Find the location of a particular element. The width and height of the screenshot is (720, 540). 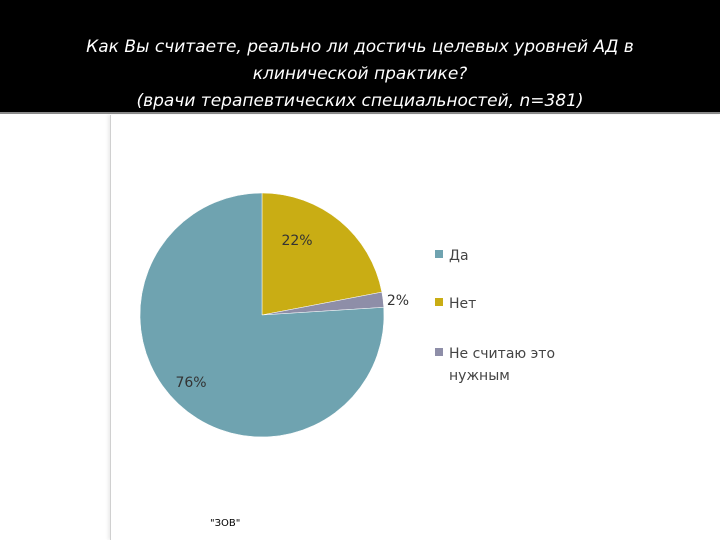

title-line-2: клинической практике? is located at coordinates (360, 74).